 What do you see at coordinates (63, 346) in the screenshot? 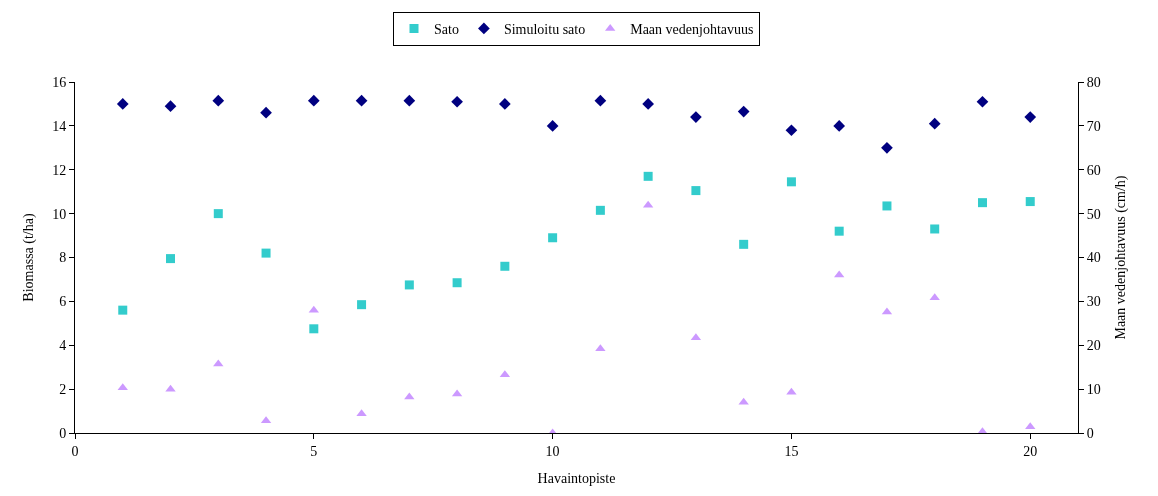
I see `y-tick-label: 4` at bounding box center [63, 346].